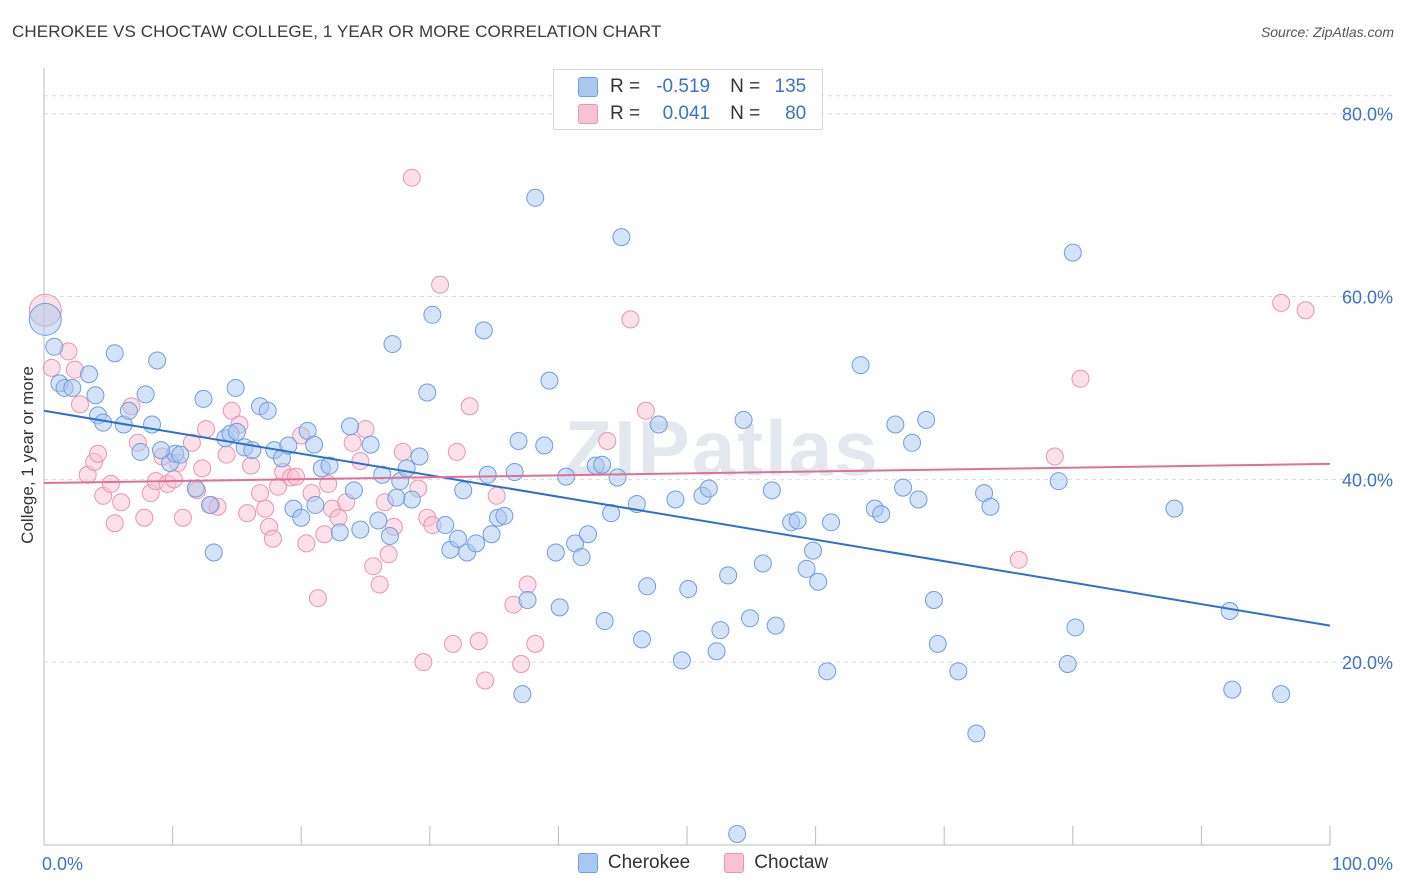 The height and width of the screenshot is (892, 1406). Describe the element at coordinates (27, 455) in the screenshot. I see `y-axis-label: College, 1 year or more` at that location.